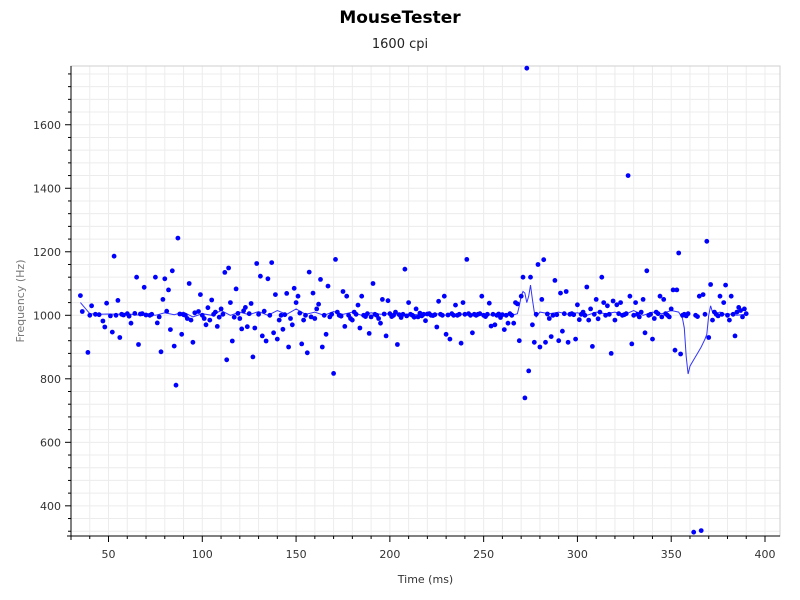  I want to click on y-tick-label: 400, so click(50, 506).